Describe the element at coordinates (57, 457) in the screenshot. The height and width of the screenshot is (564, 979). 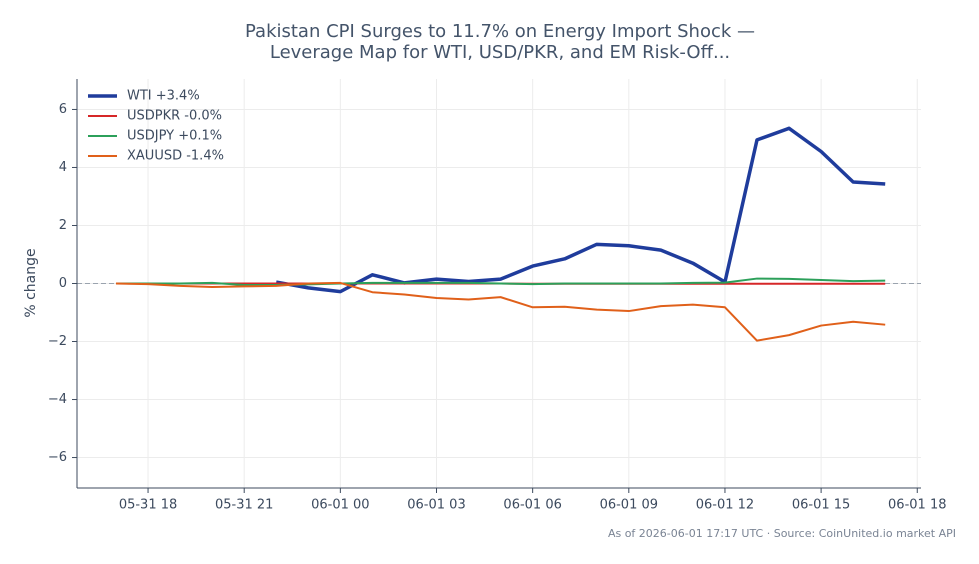
I see `y-tick-label: −6` at that location.